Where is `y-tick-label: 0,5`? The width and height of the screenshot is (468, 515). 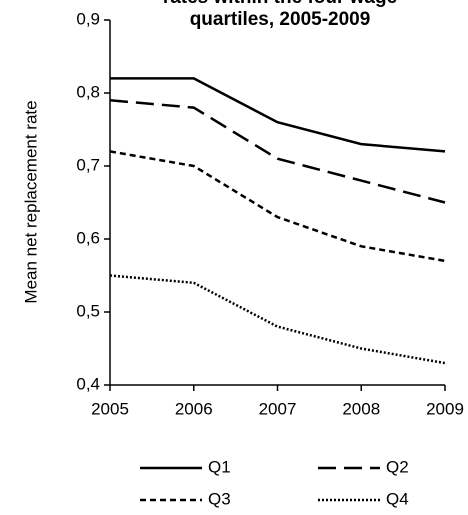 y-tick-label: 0,5 is located at coordinates (88, 310).